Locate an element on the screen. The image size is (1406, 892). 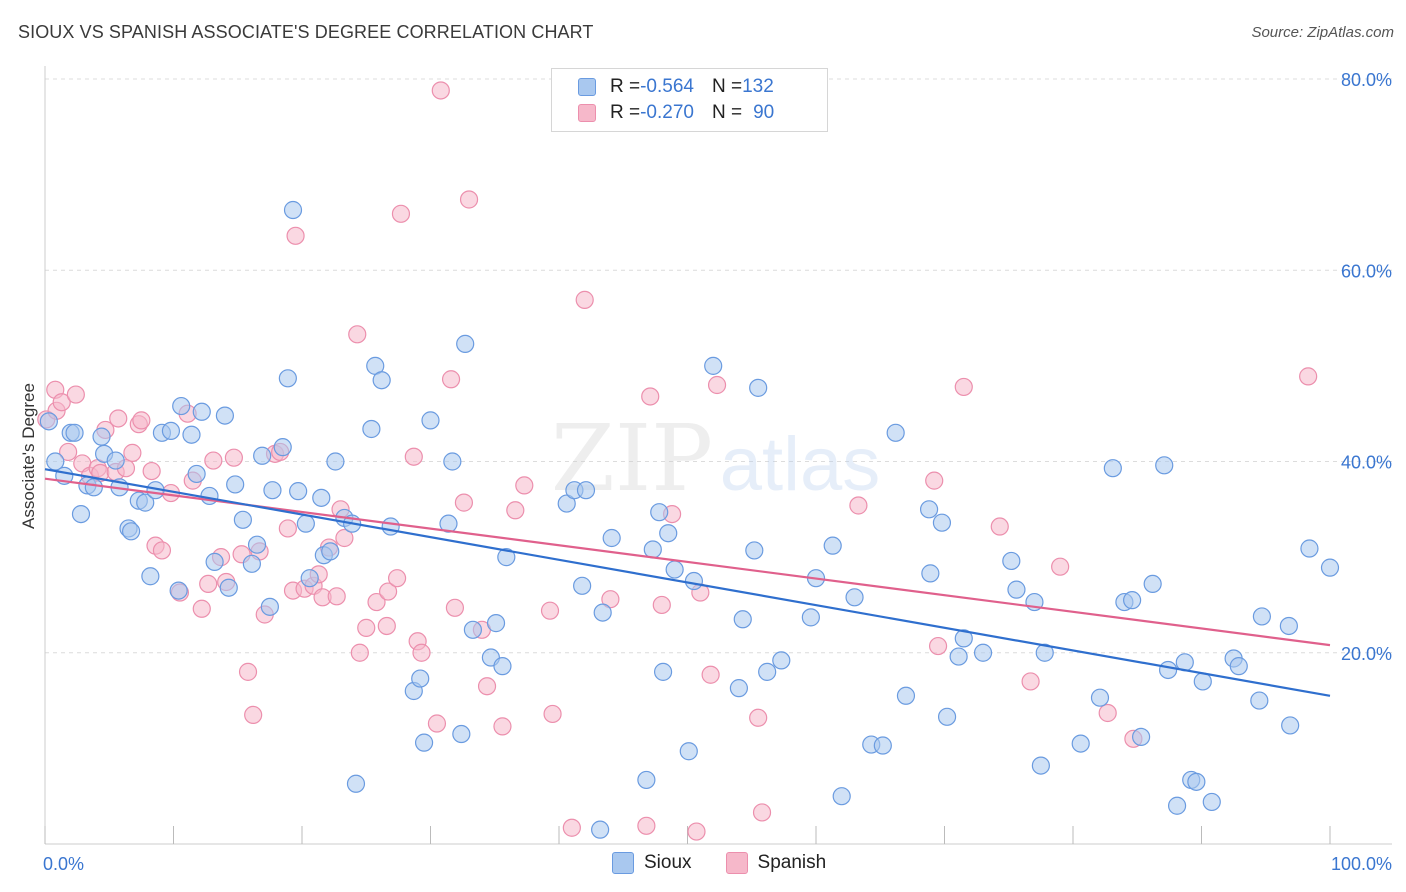
legend-item-sioux: Sioux is located at coordinates (652, 863).